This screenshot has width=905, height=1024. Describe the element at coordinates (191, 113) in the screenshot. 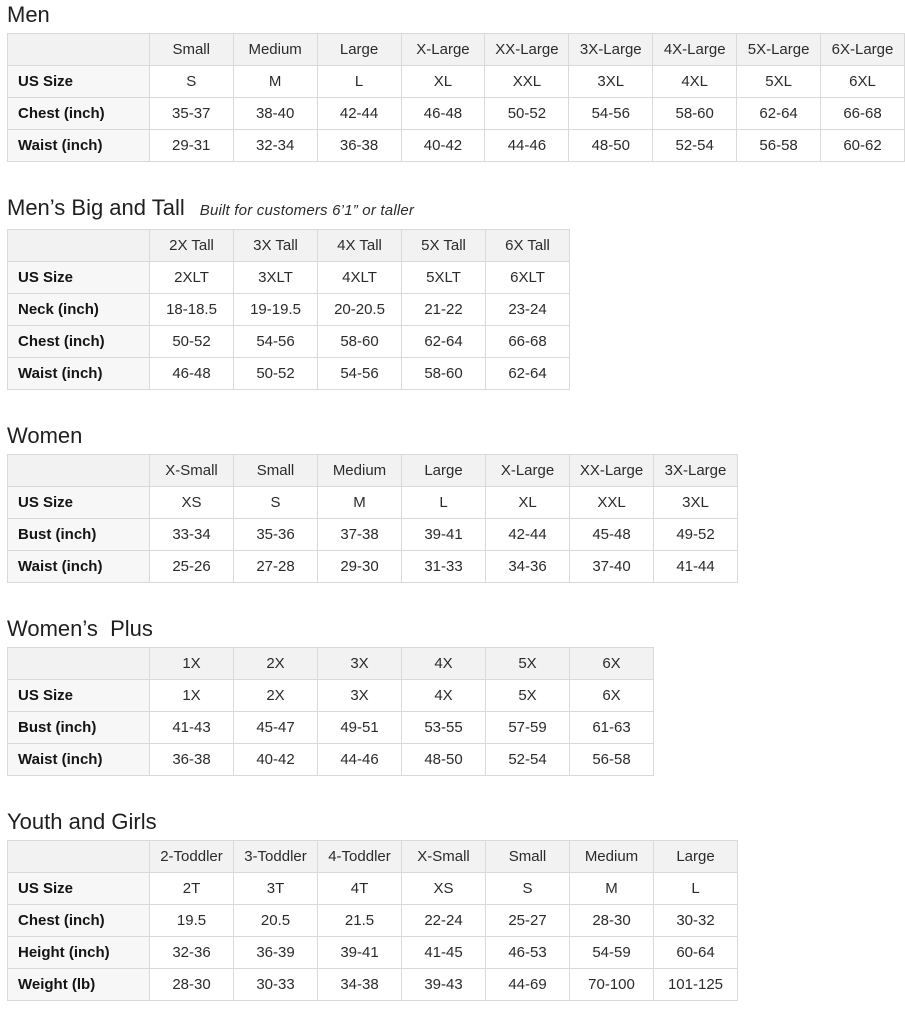

I see `size-cell: 35-37` at that location.